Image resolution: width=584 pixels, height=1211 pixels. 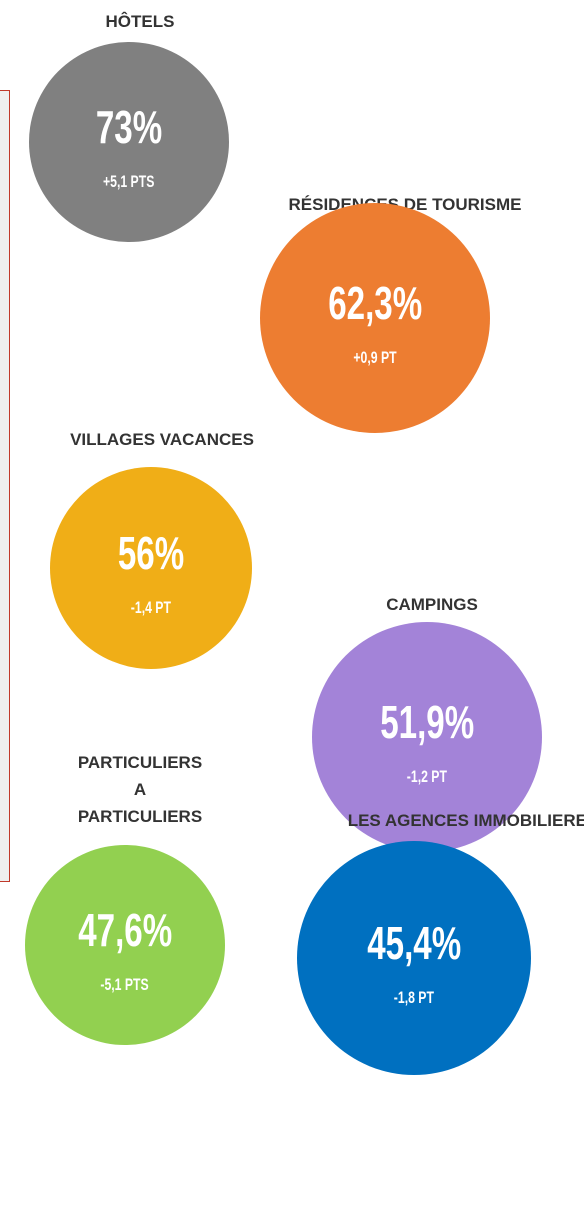 I want to click on rate-value: 51,9%, so click(x=427, y=722).